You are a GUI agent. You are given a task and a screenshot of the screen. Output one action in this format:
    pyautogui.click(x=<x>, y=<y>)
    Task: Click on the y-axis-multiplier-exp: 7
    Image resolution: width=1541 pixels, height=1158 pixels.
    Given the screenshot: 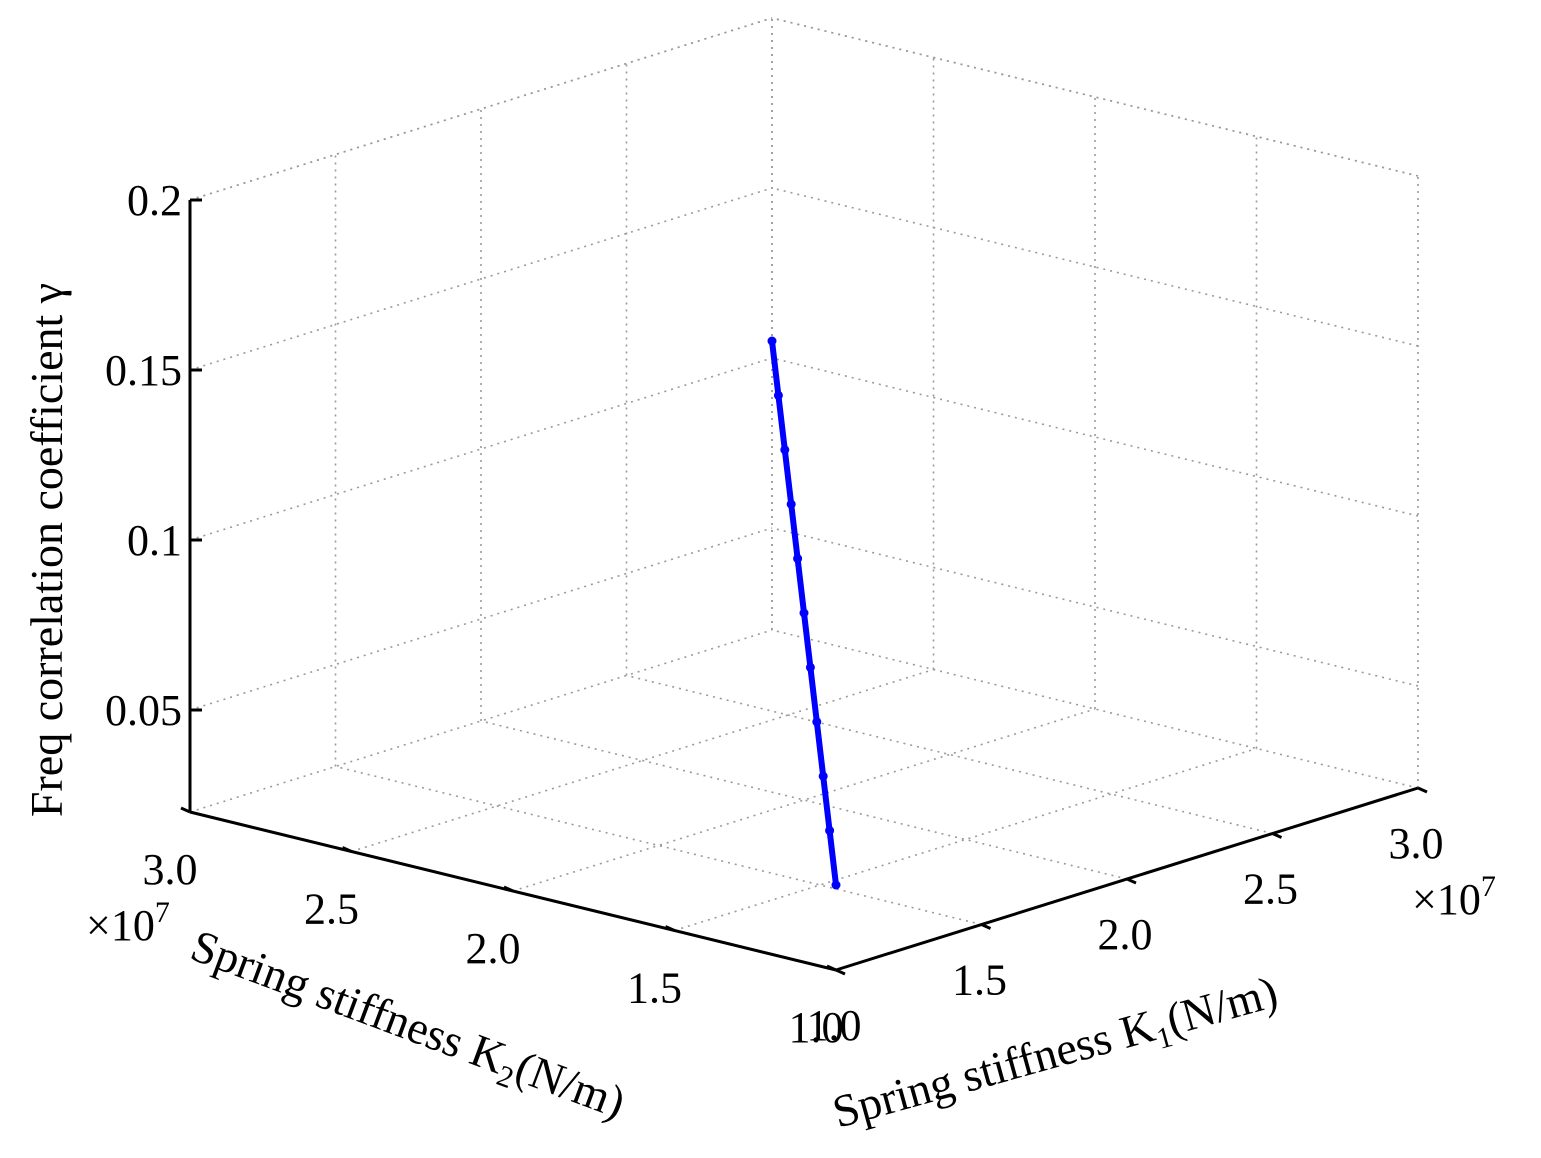 What is the action you would take?
    pyautogui.click(x=162, y=912)
    